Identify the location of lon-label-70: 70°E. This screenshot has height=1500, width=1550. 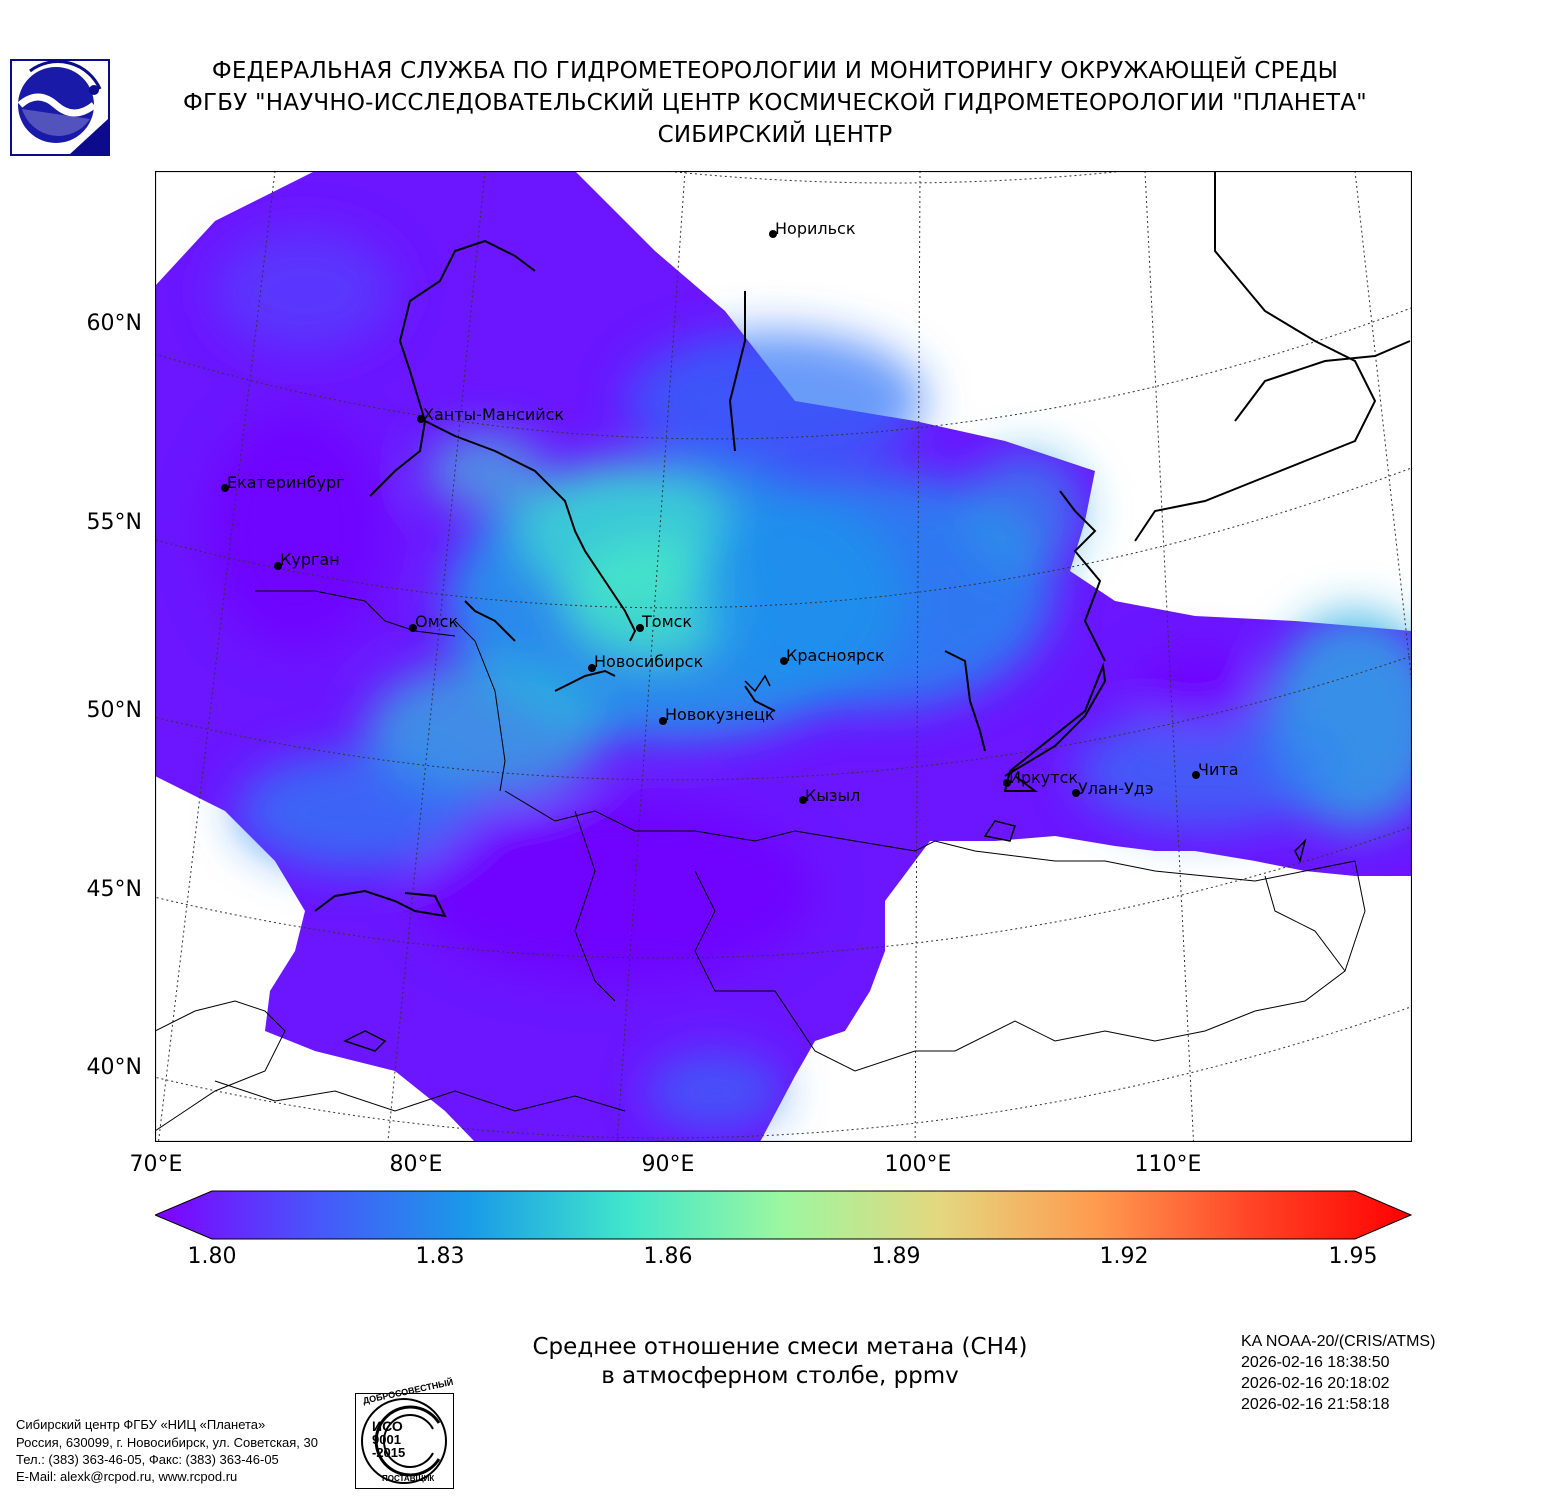
(156, 1164).